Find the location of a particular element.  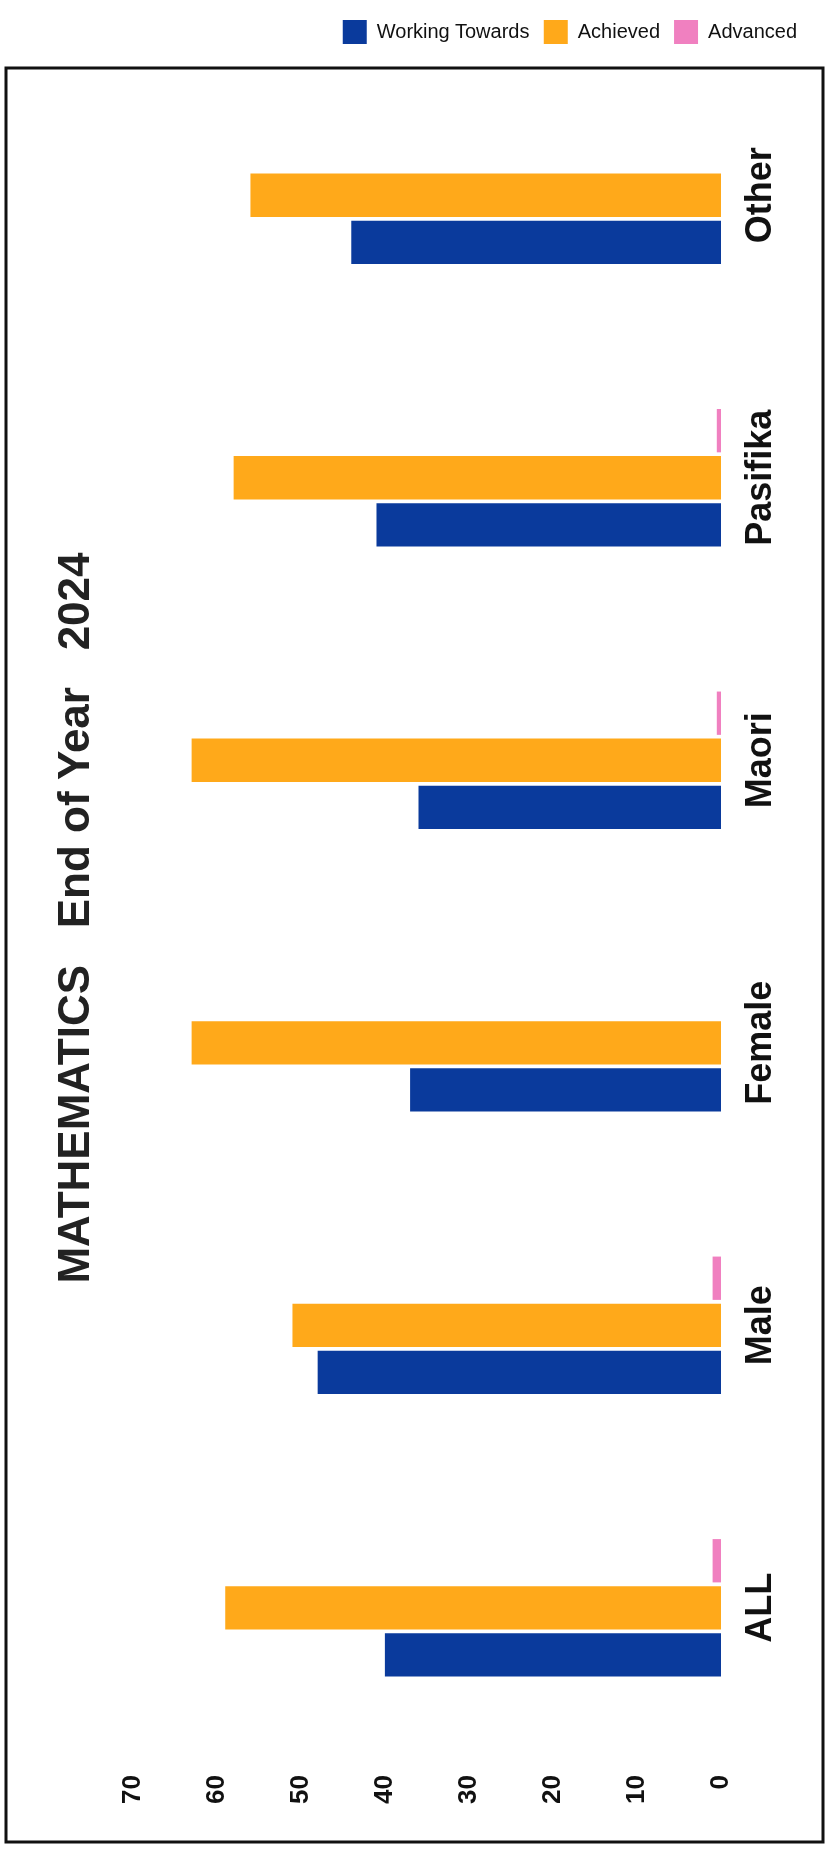

y-tick-label: Pasifika is located at coordinates (758, 477).